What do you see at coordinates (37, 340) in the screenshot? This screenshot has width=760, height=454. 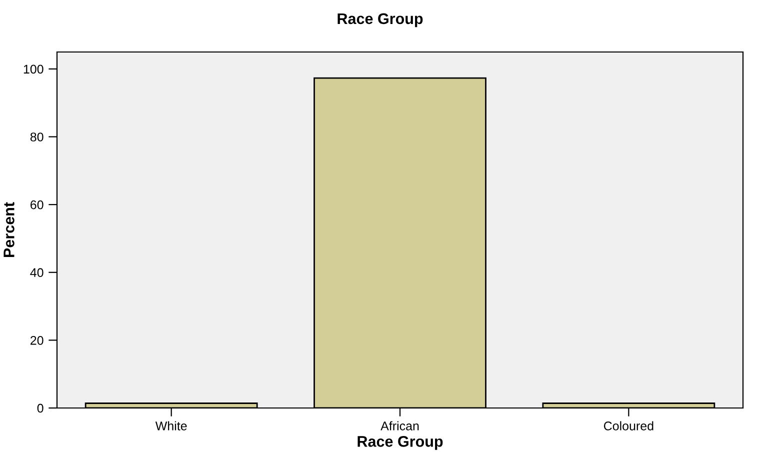 I see `y-tick-label: 20` at bounding box center [37, 340].